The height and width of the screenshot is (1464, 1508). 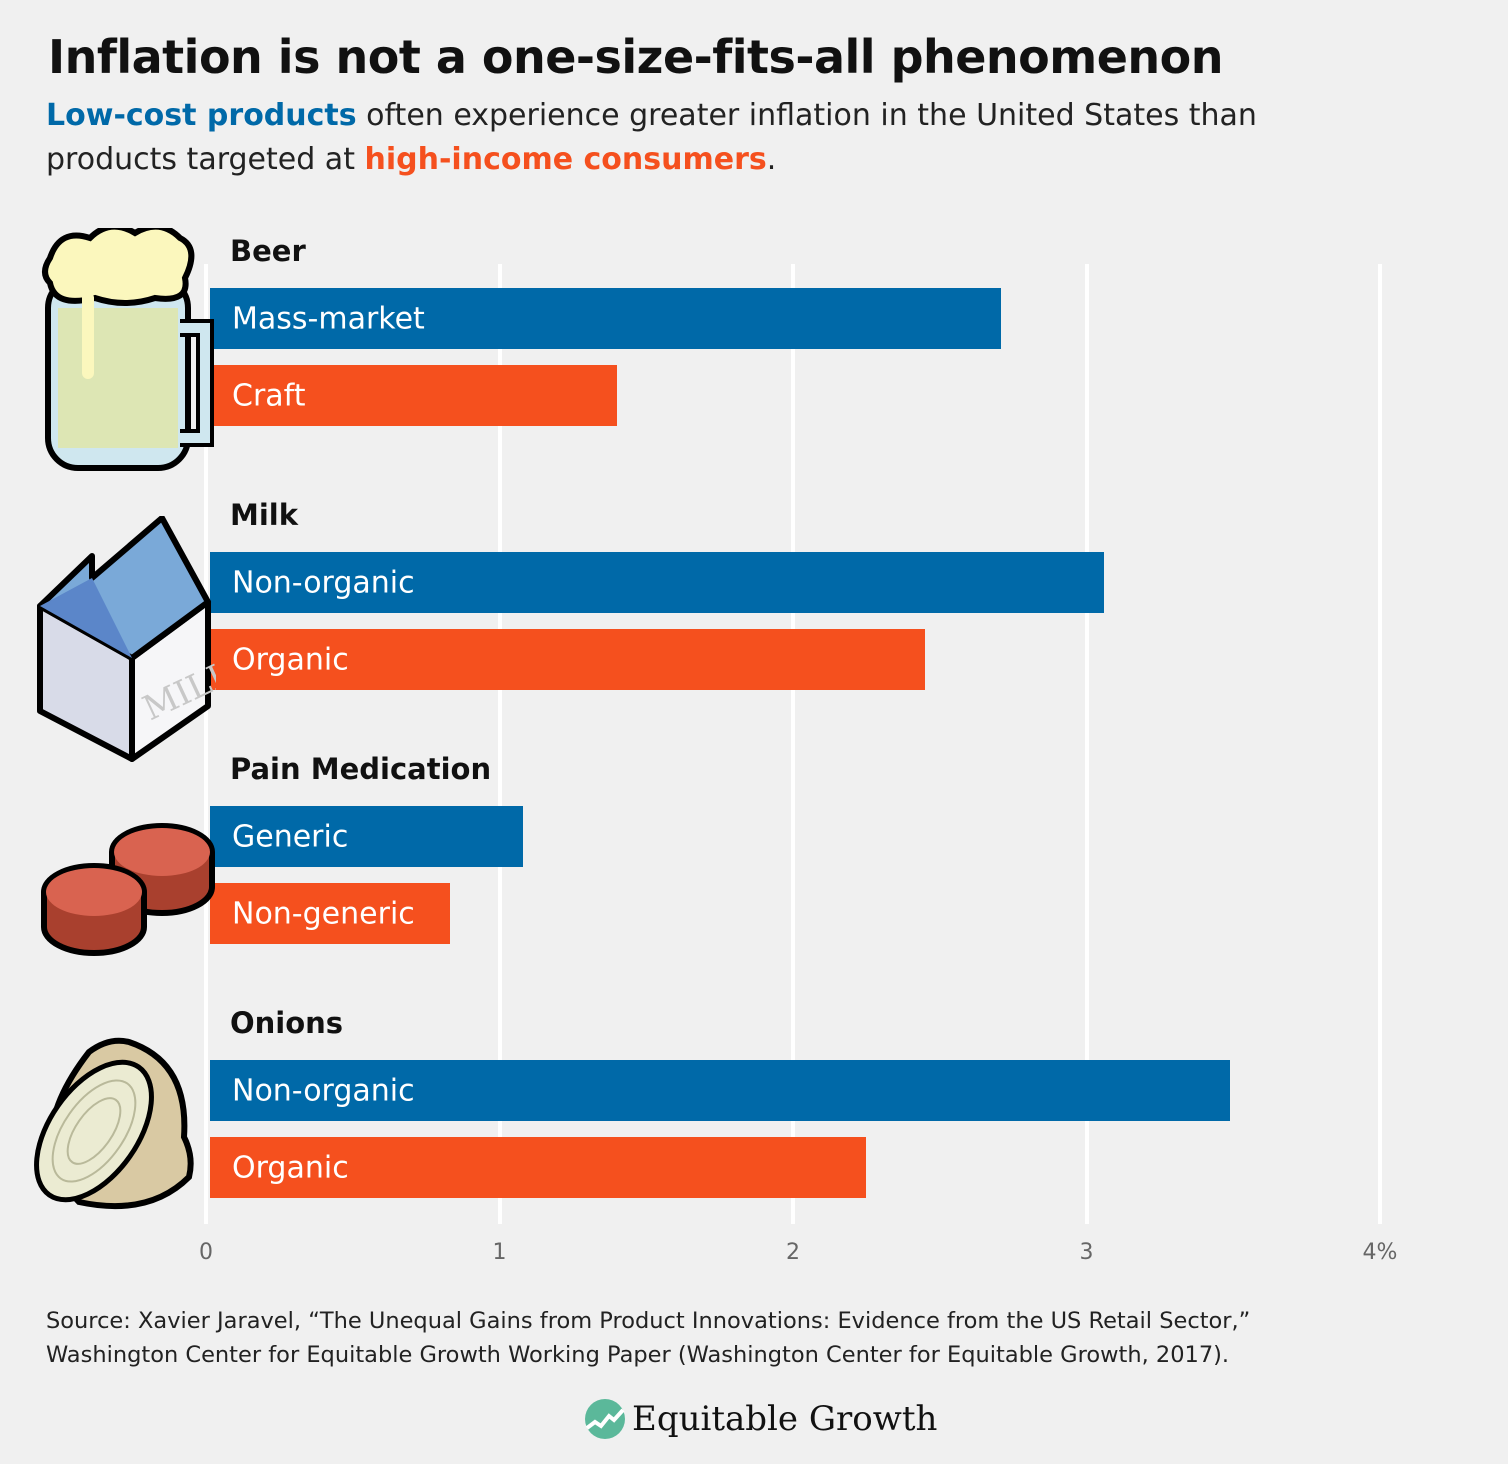 What do you see at coordinates (114, 1123) in the screenshot?
I see `onion-icon` at bounding box center [114, 1123].